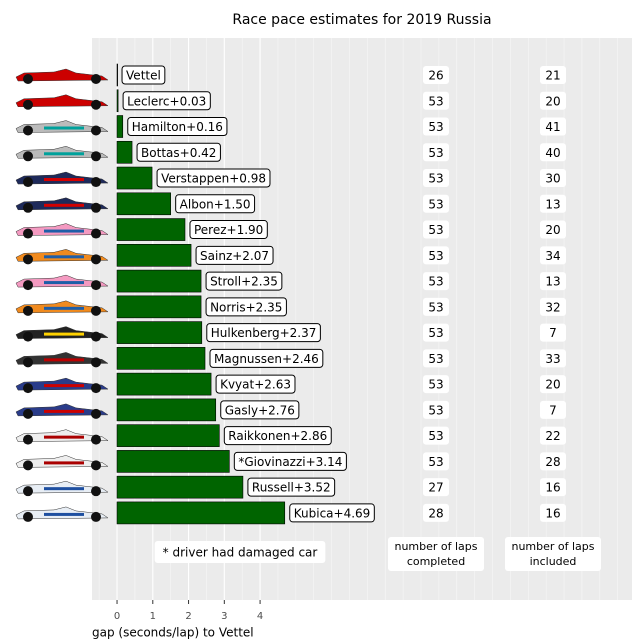  What do you see at coordinates (255, 385) in the screenshot?
I see `value-label: Kvyat+2.63` at bounding box center [255, 385].